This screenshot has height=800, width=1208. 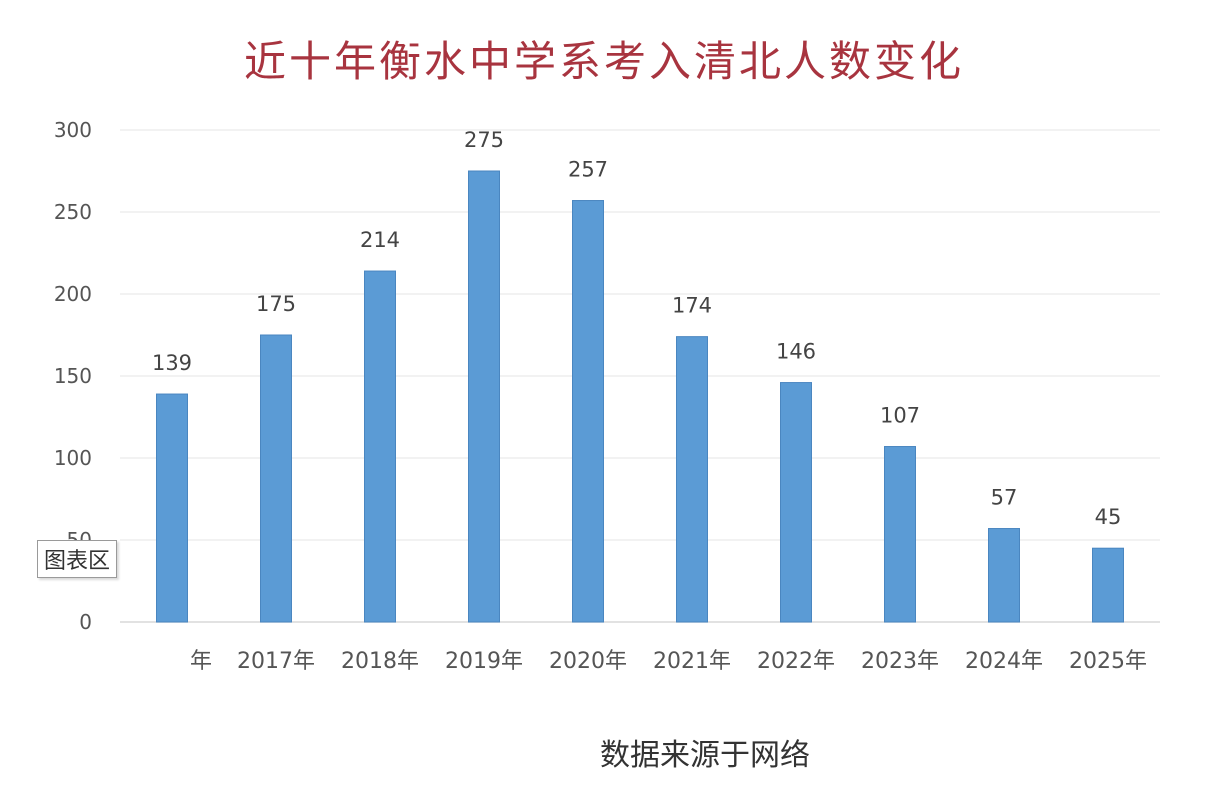 I want to click on chart-title: 近十年衡水中学系考入清北人数变化, so click(x=603, y=61).